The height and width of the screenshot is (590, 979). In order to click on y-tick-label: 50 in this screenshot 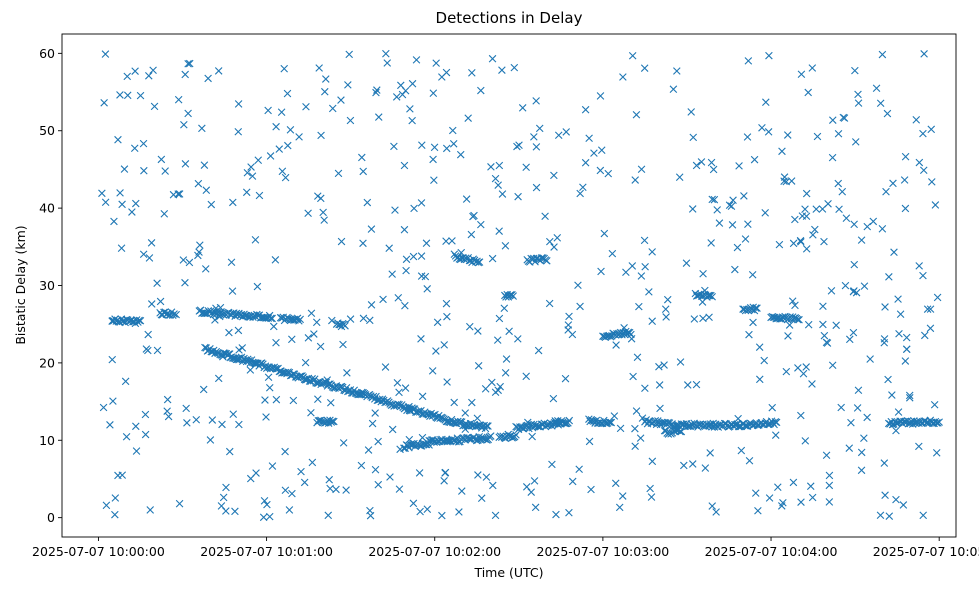, I will do `click(47, 130)`.